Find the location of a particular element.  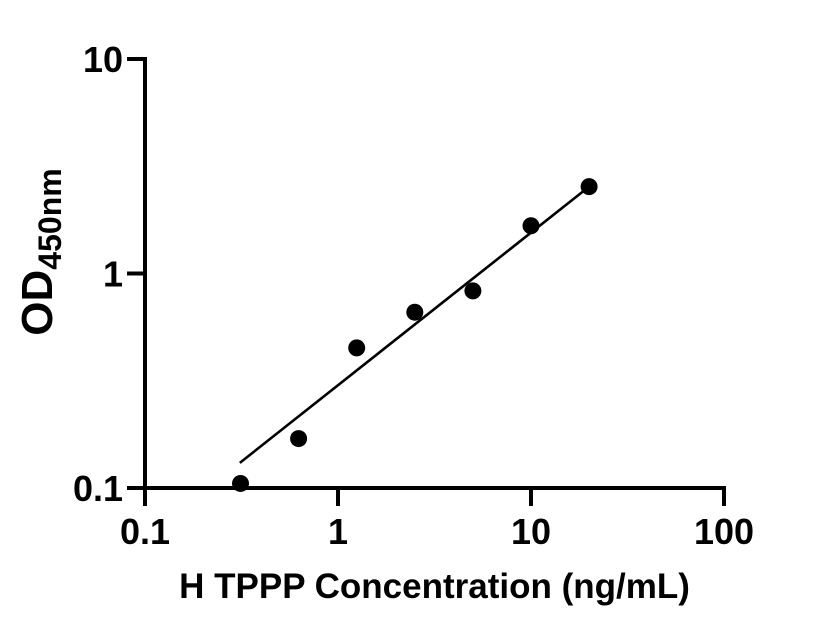

x-tick-label: 100 is located at coordinates (724, 531).